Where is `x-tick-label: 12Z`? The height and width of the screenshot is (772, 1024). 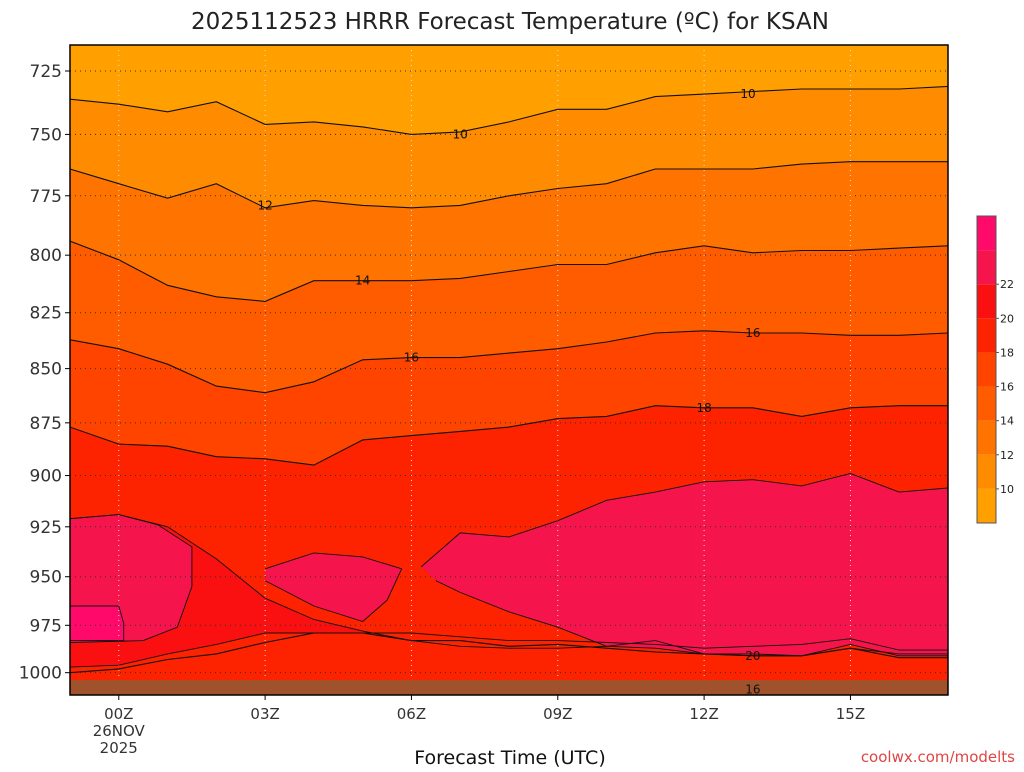
x-tick-label: 12Z is located at coordinates (703, 714).